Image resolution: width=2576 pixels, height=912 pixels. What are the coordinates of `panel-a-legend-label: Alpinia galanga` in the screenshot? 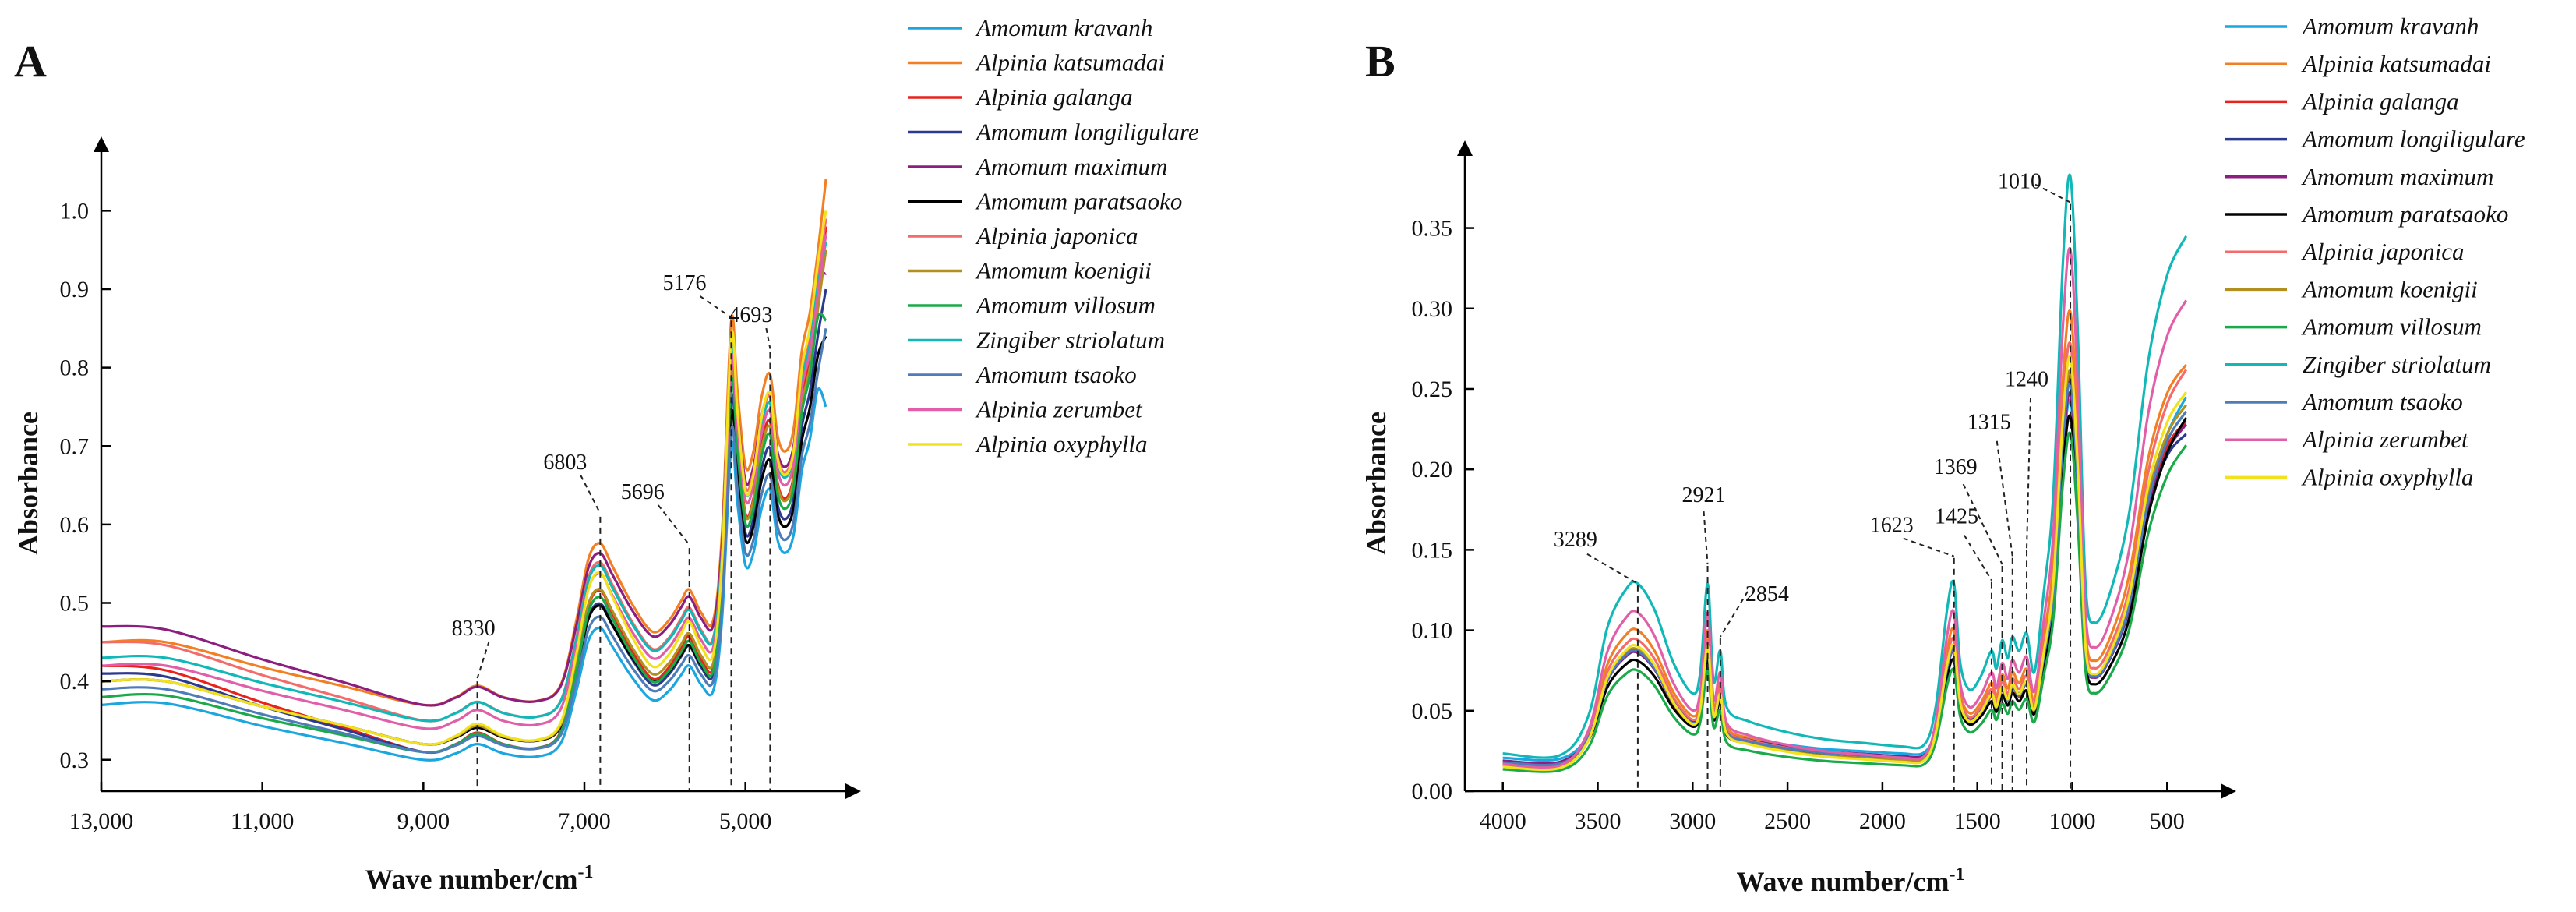 It's located at (1054, 97).